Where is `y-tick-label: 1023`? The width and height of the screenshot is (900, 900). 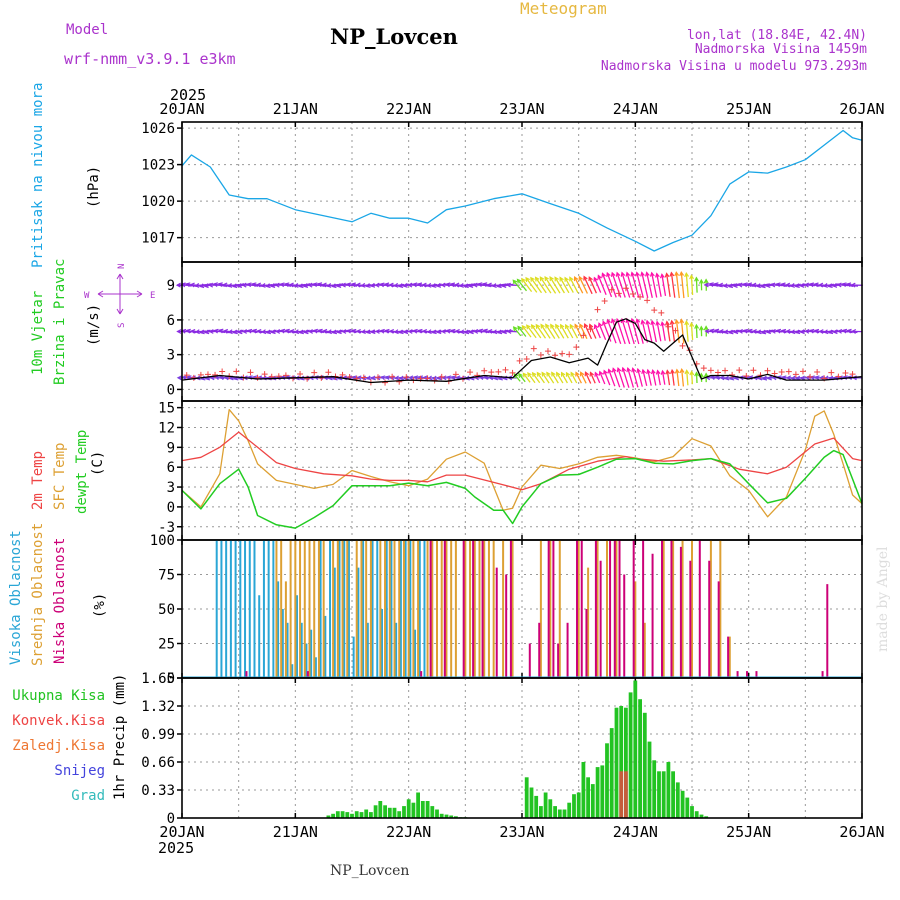
y-tick-label: 1023 is located at coordinates (158, 166).